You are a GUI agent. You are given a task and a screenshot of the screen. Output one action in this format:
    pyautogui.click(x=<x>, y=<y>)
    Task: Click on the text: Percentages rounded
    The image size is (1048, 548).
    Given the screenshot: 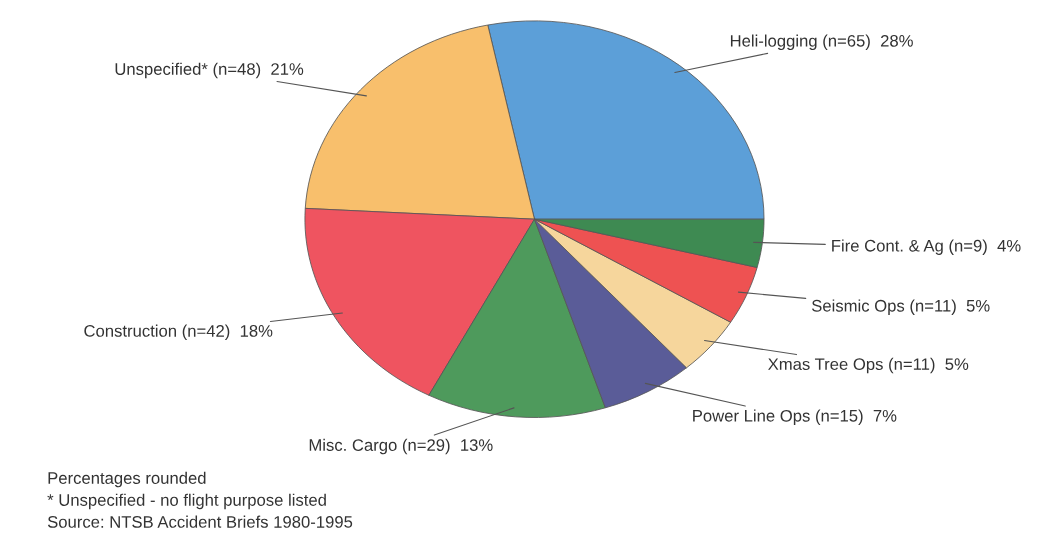 What is the action you would take?
    pyautogui.click(x=127, y=479)
    